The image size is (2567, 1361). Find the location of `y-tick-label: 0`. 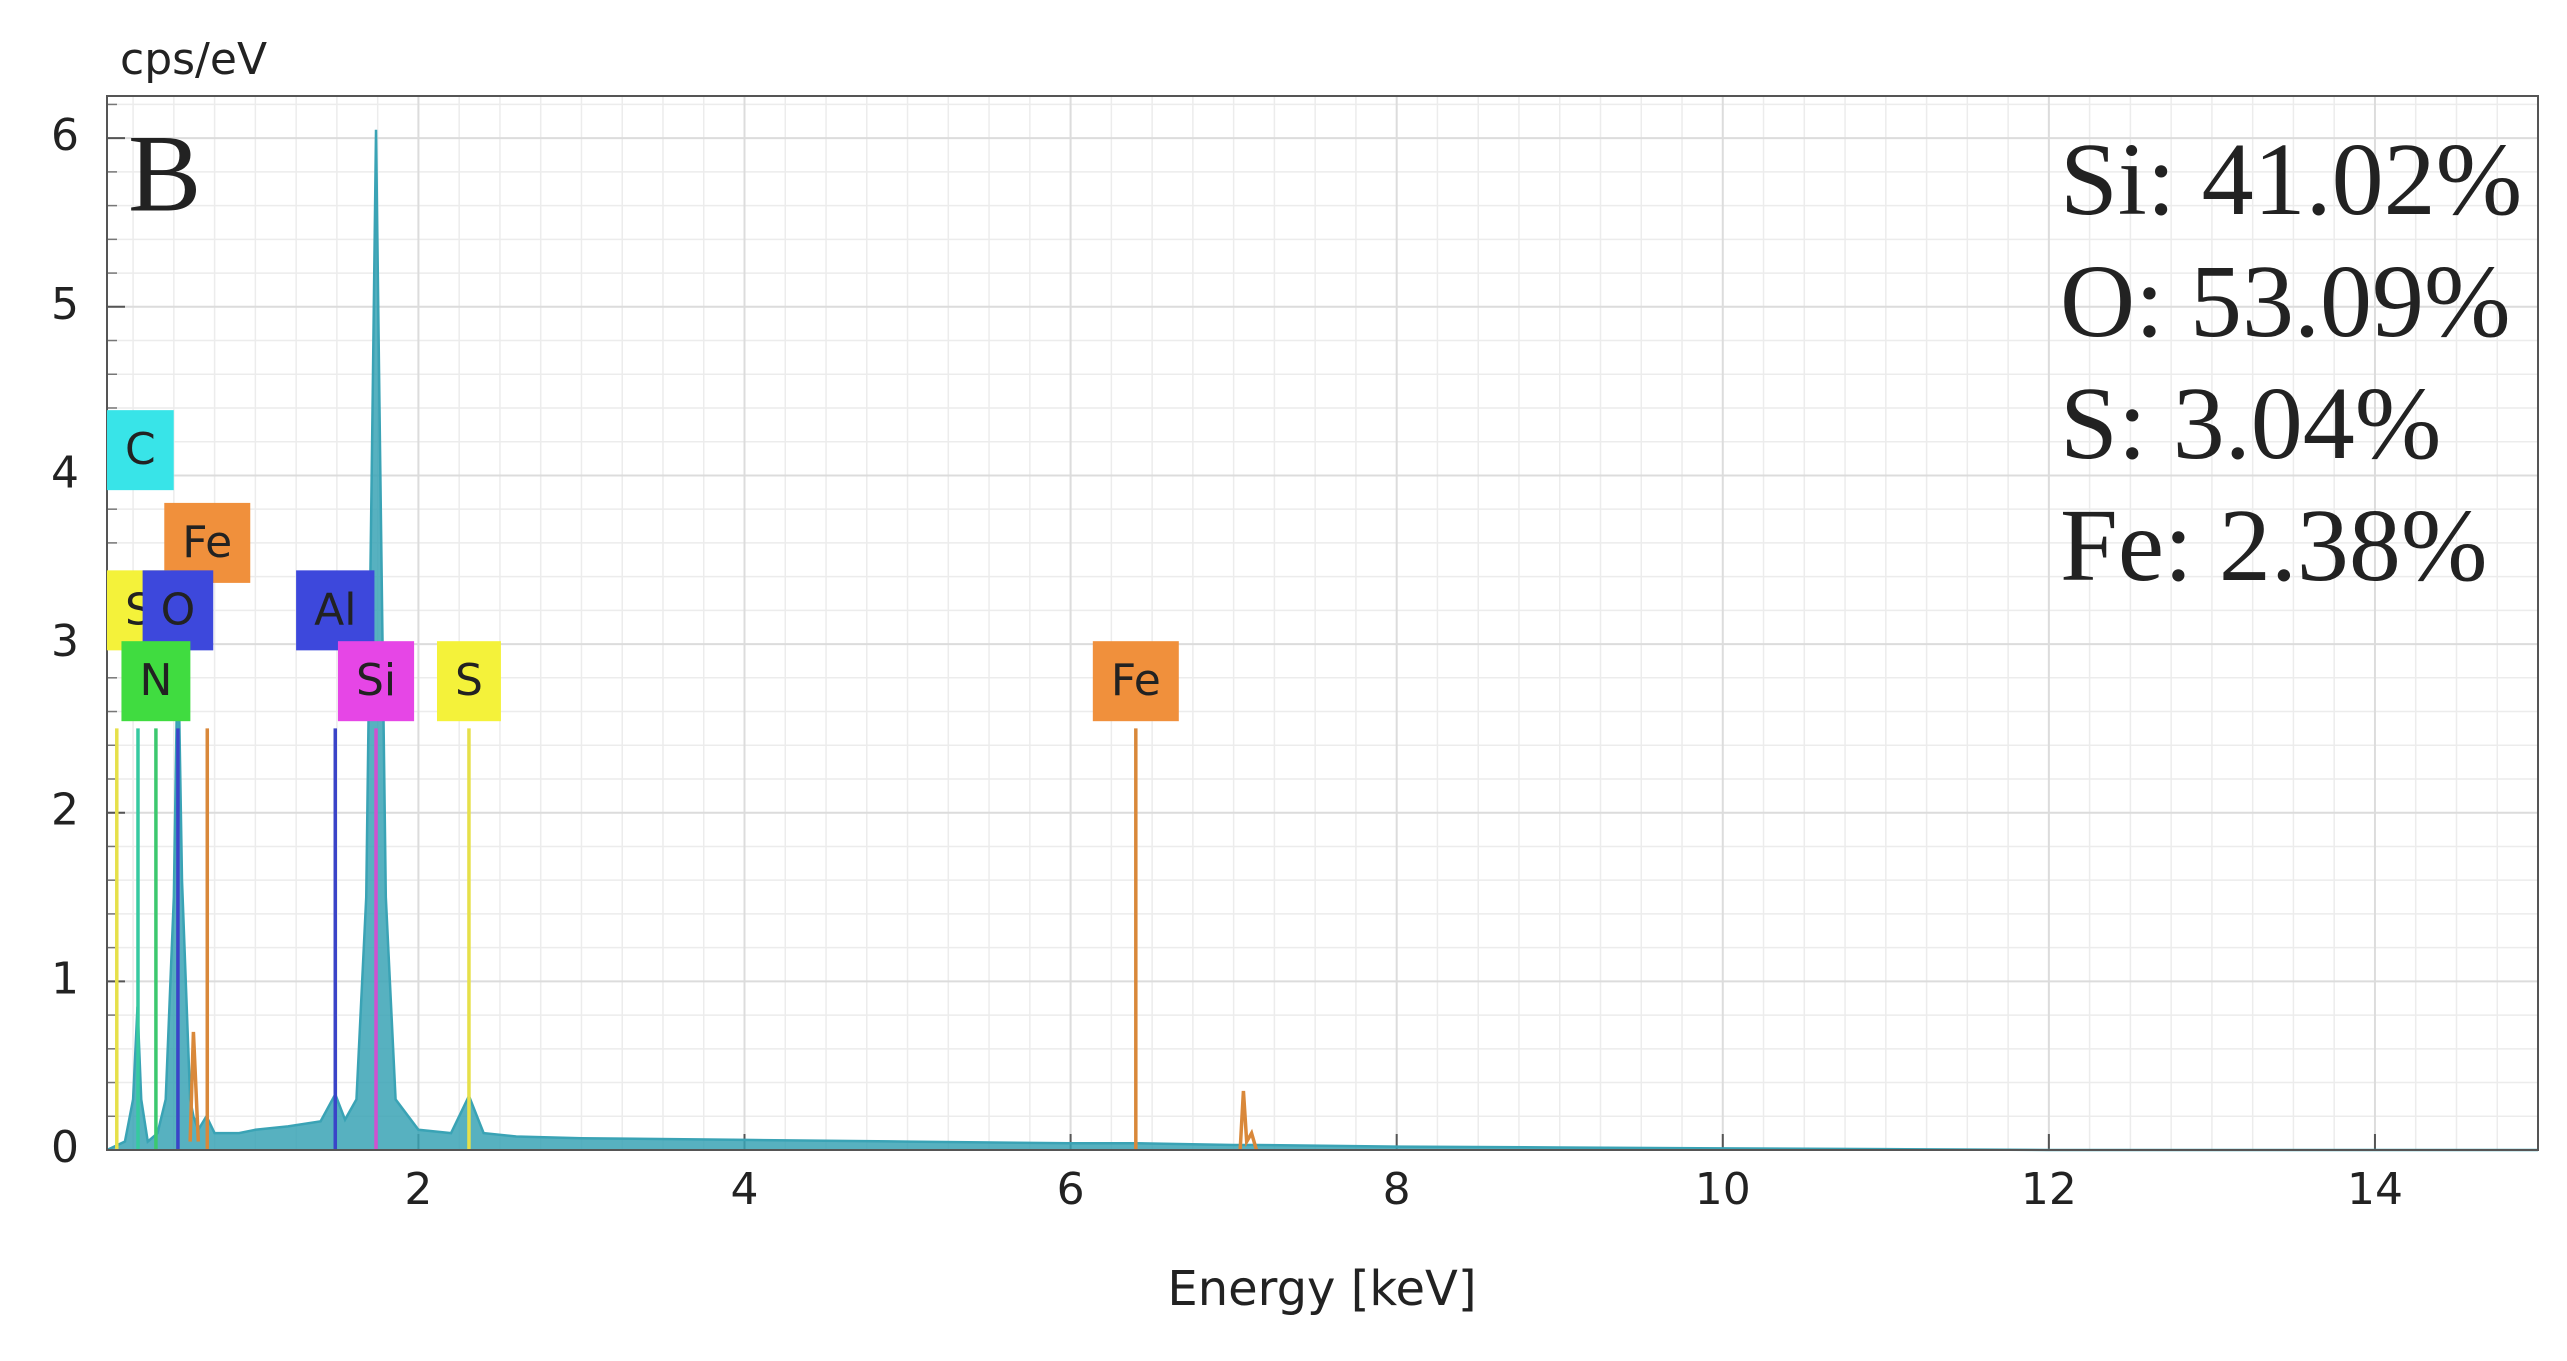

y-tick-label: 0 is located at coordinates (65, 1147).